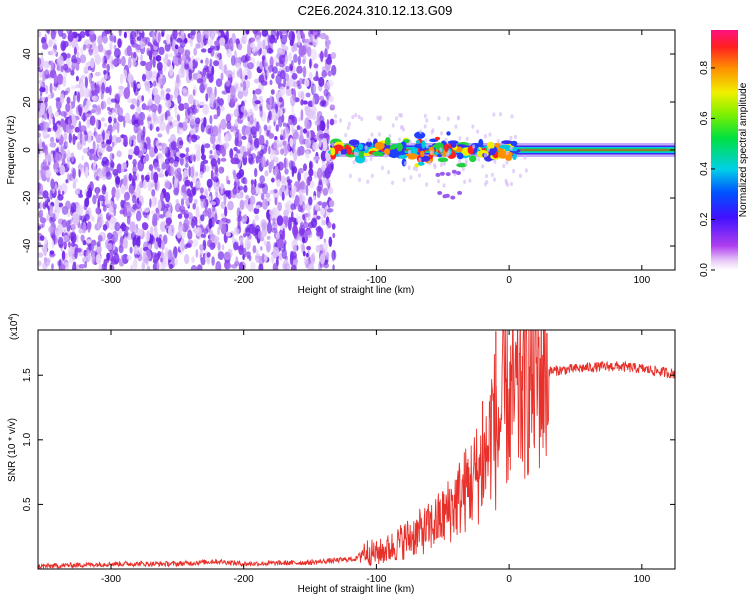 The image size is (750, 600). Describe the element at coordinates (509, 280) in the screenshot. I see `x-tick-label: 0` at that location.